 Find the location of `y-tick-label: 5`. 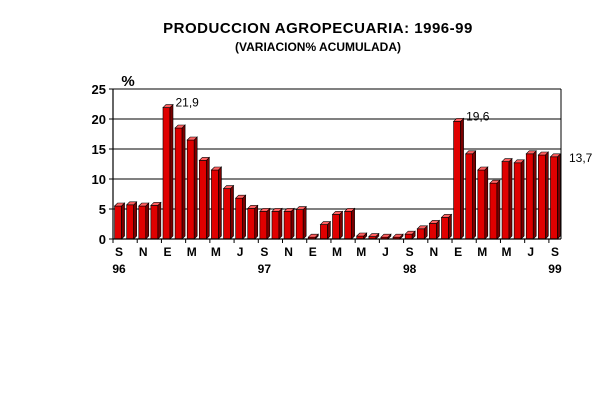

y-tick-label: 5 is located at coordinates (102, 209).